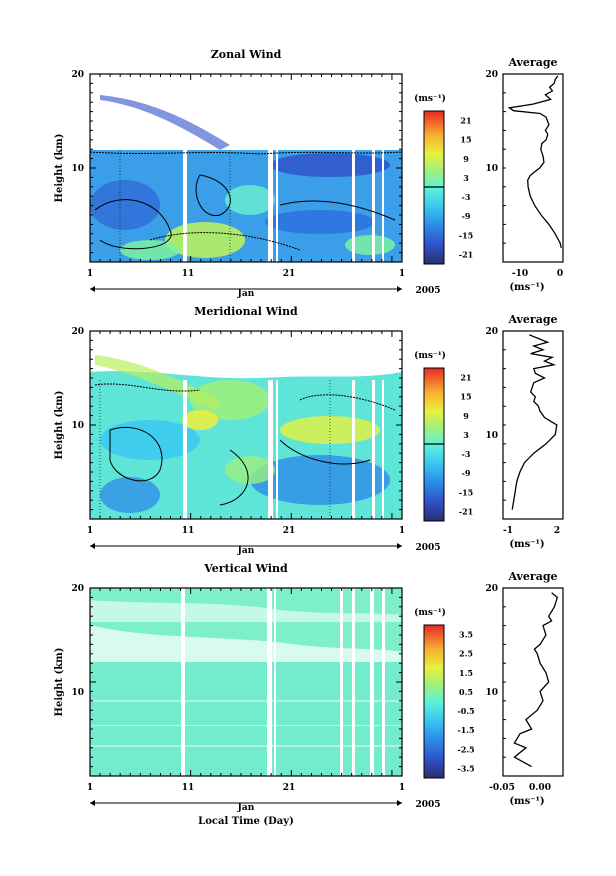 Image resolution: width=616 pixels, height=876 pixels. Describe the element at coordinates (434, 701) in the screenshot. I see `colorbar` at that location.